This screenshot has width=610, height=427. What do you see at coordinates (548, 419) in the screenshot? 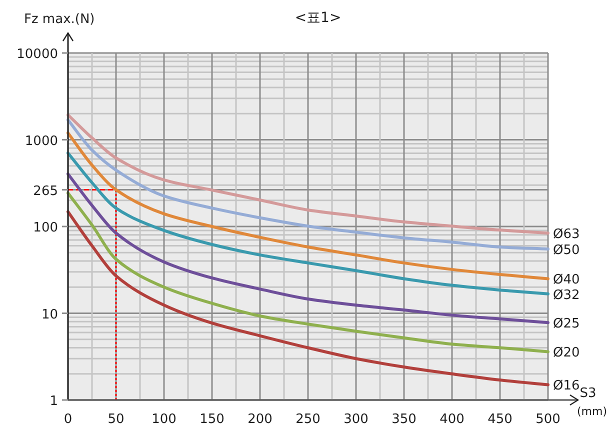
I see `x-tick-label: 500` at bounding box center [548, 419].